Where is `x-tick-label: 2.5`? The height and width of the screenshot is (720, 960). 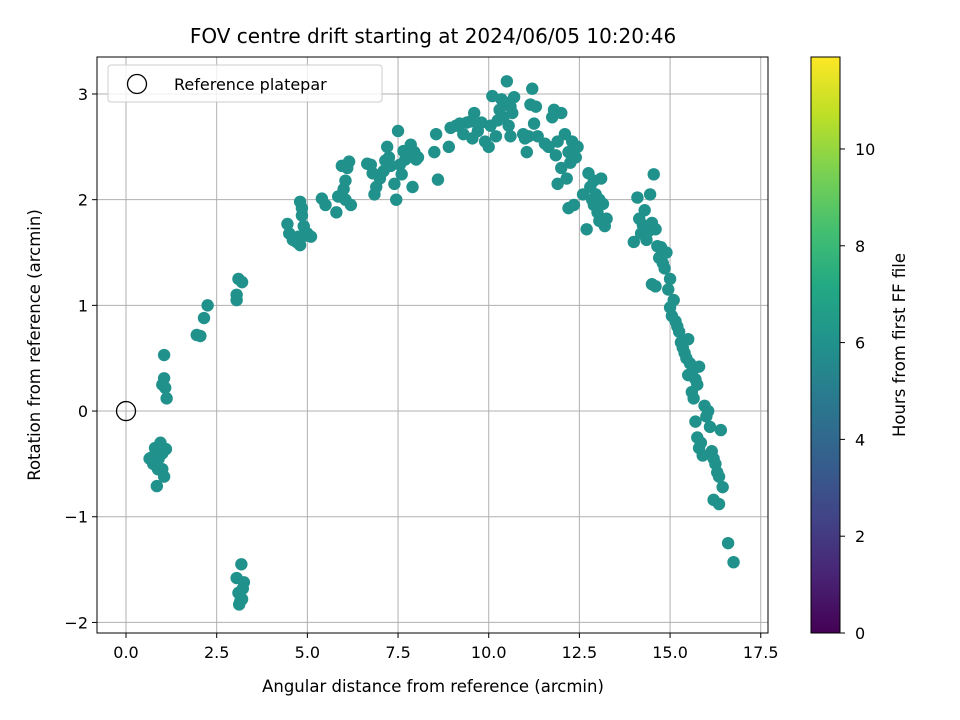
x-tick-label: 2.5 is located at coordinates (216, 652).